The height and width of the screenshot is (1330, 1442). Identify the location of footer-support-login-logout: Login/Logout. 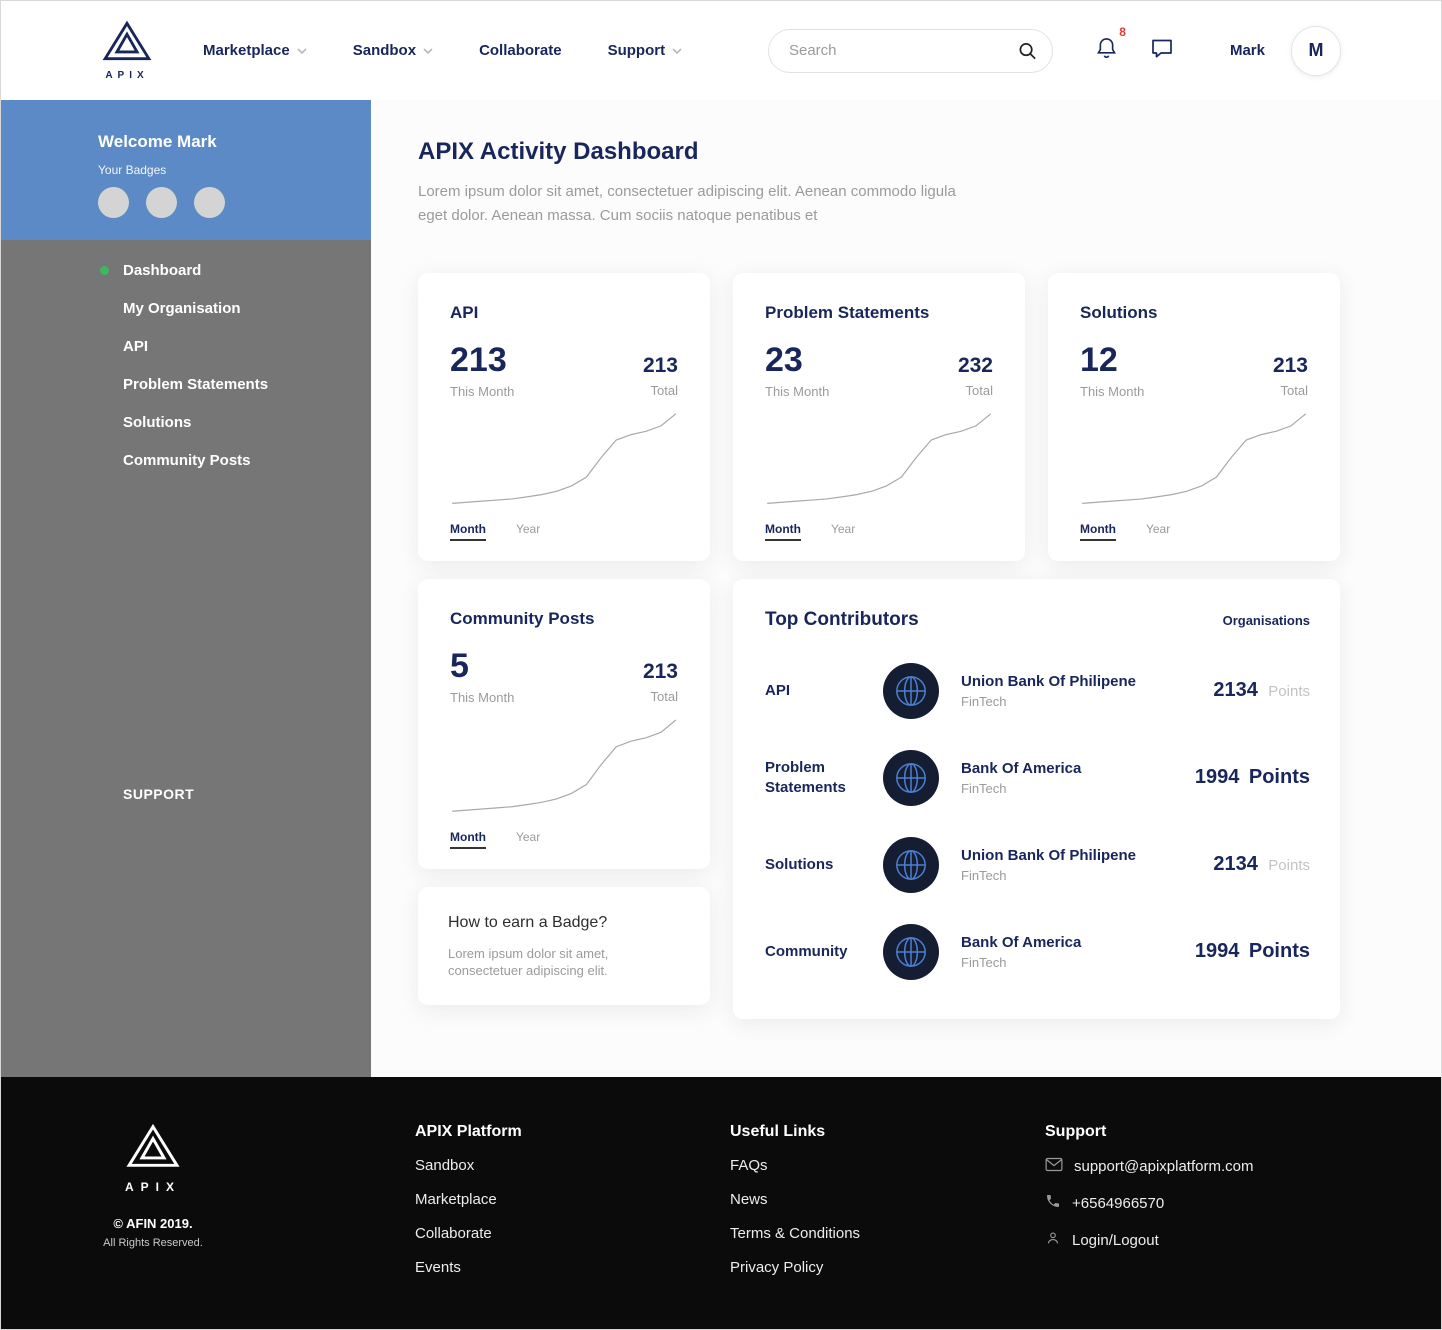
(1202, 1240).